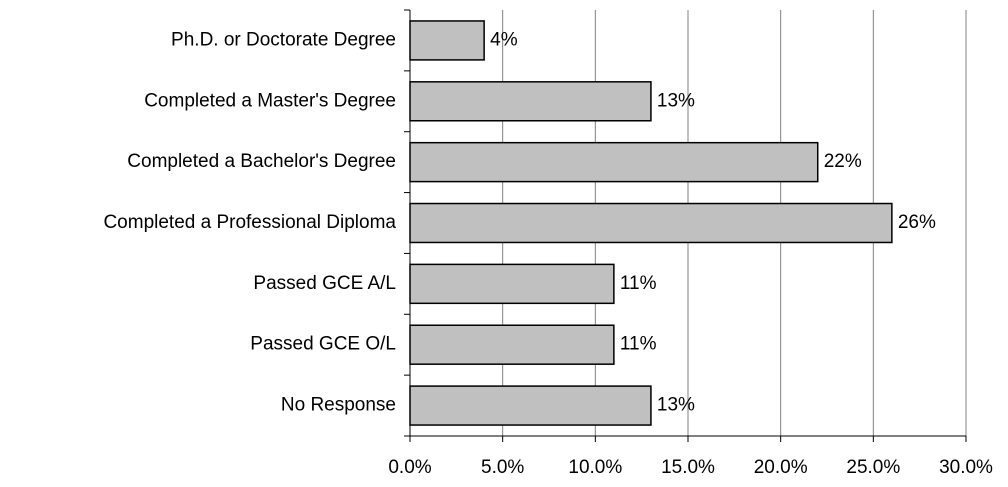 The height and width of the screenshot is (487, 1008). I want to click on y-tick-label: Completed a Professional Diploma, so click(249, 222).